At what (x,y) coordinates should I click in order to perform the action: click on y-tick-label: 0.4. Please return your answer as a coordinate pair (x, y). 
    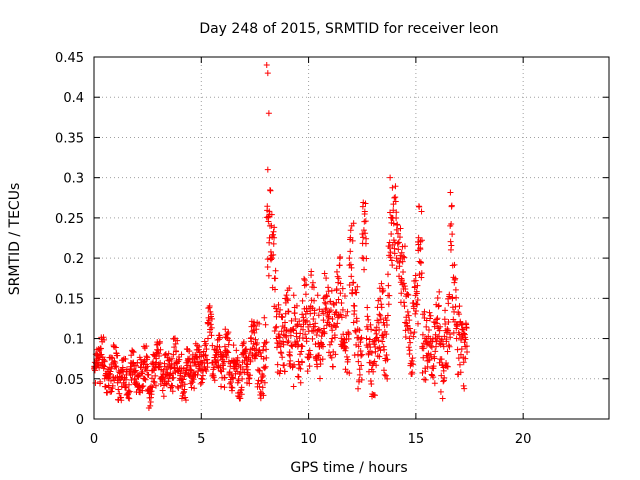
    Looking at the image, I should click on (73, 98).